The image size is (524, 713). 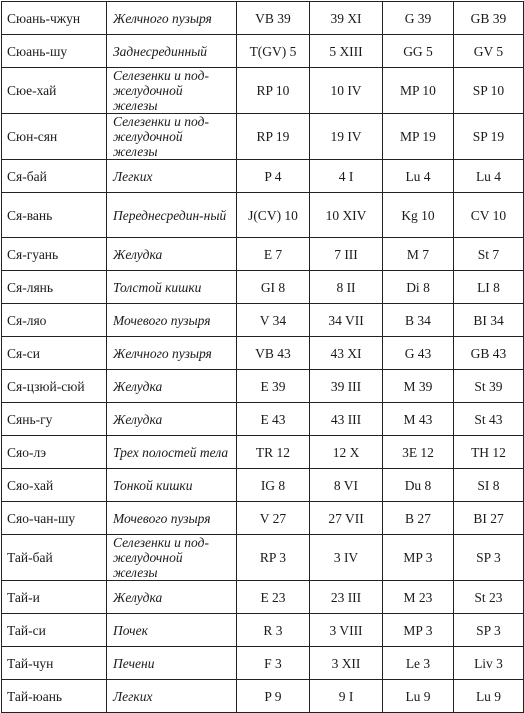 What do you see at coordinates (171, 51) in the screenshot?
I see `meridian-cell: Заднесрединный` at bounding box center [171, 51].